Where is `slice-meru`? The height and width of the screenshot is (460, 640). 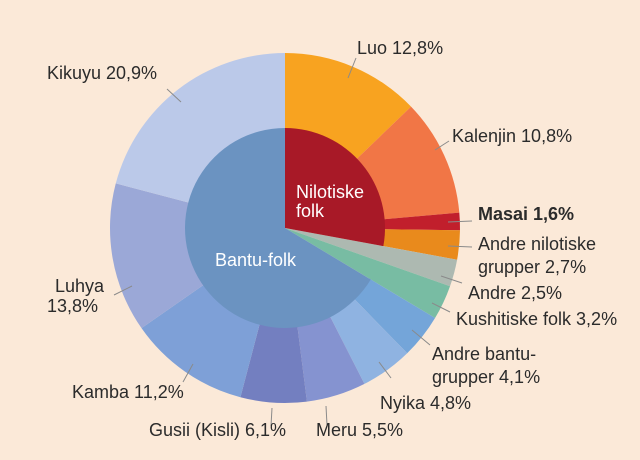 slice-meru is located at coordinates (331, 358).